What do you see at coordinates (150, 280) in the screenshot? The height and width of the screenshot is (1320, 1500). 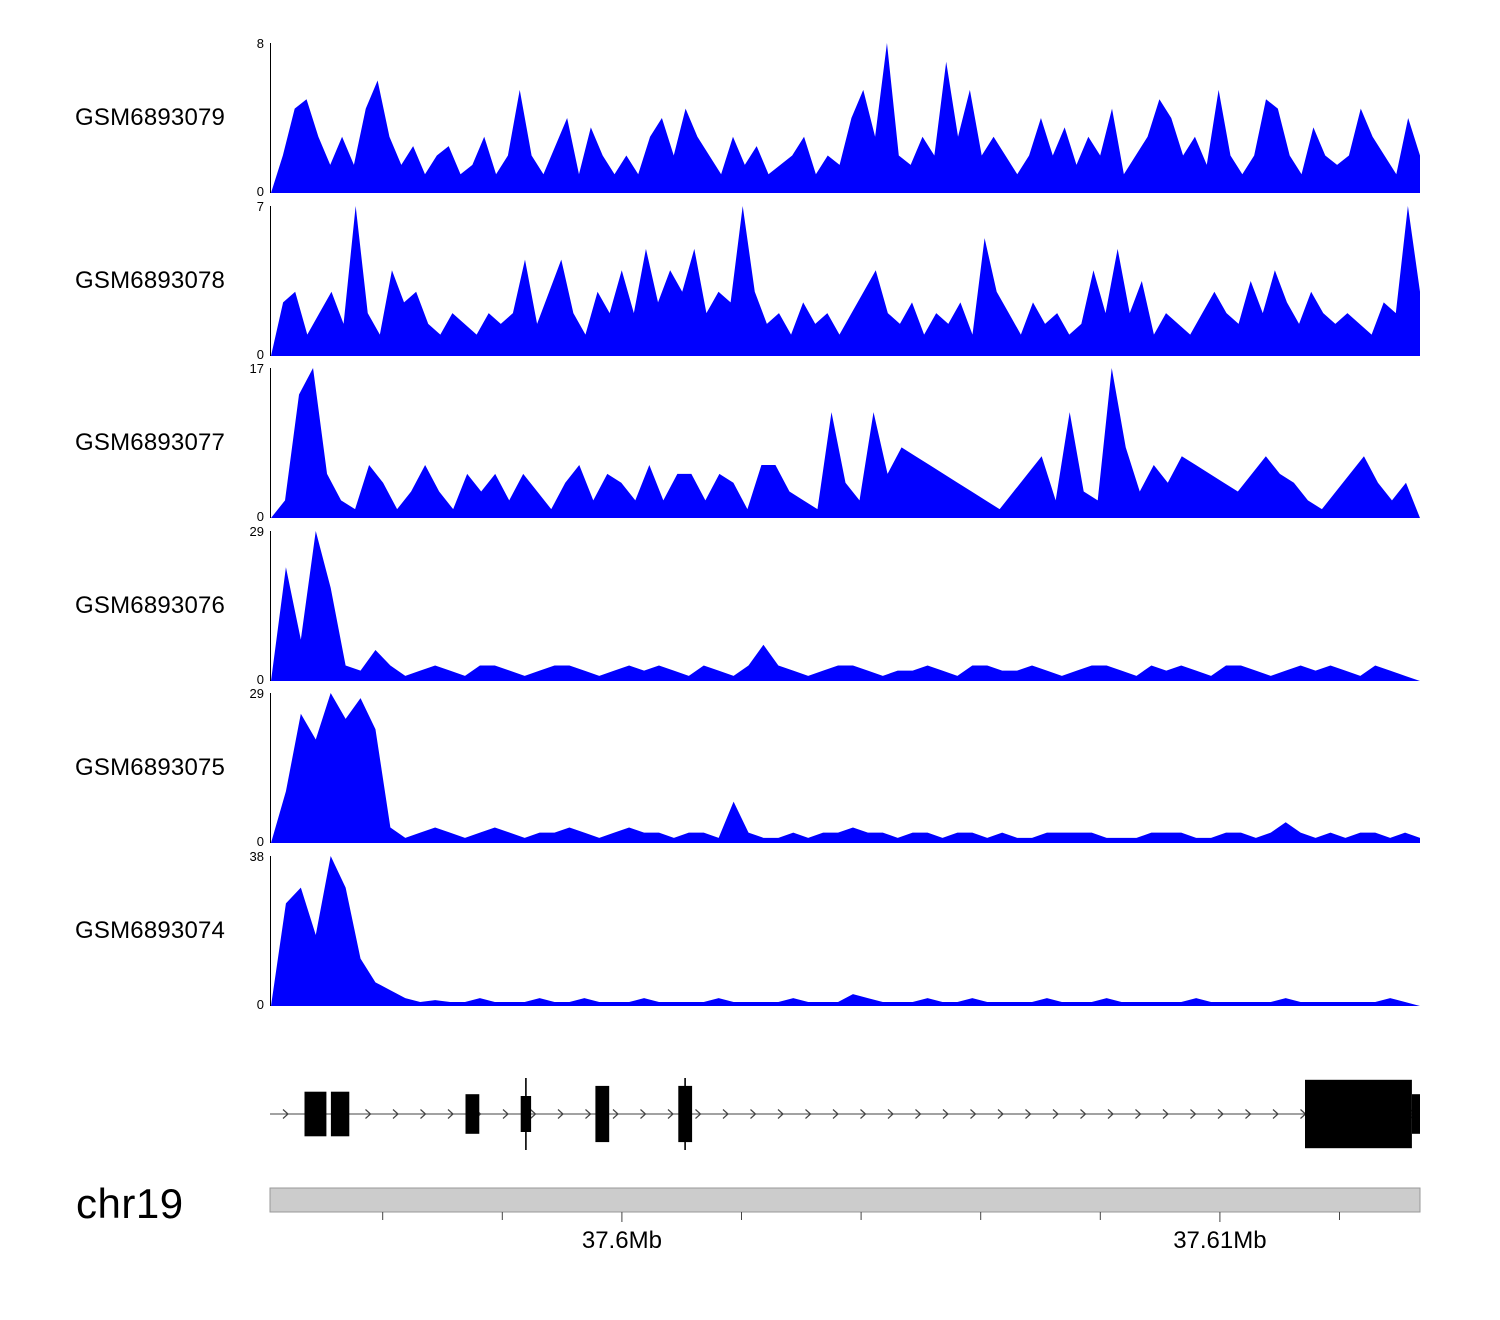 I see `track-label: GSM6893078` at bounding box center [150, 280].